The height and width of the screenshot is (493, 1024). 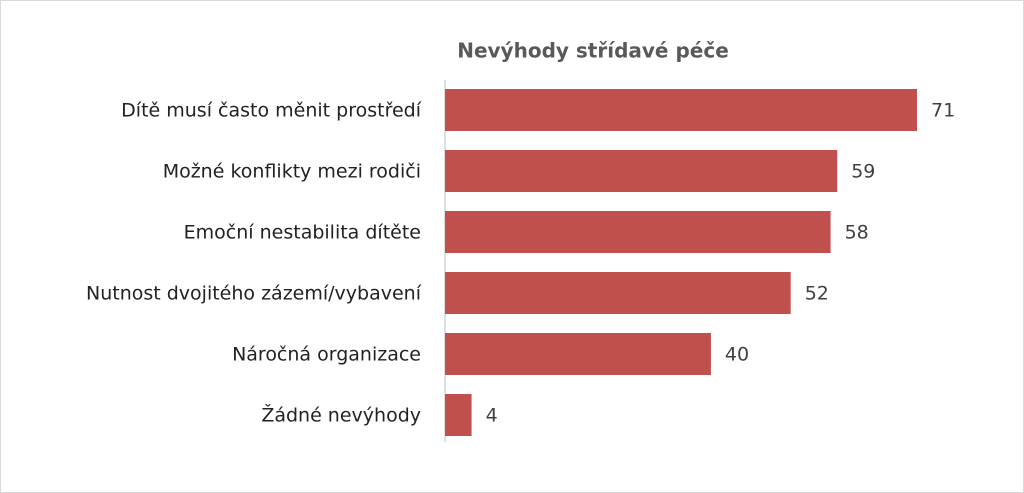 What do you see at coordinates (817, 294) in the screenshot?
I see `value-label: 52` at bounding box center [817, 294].